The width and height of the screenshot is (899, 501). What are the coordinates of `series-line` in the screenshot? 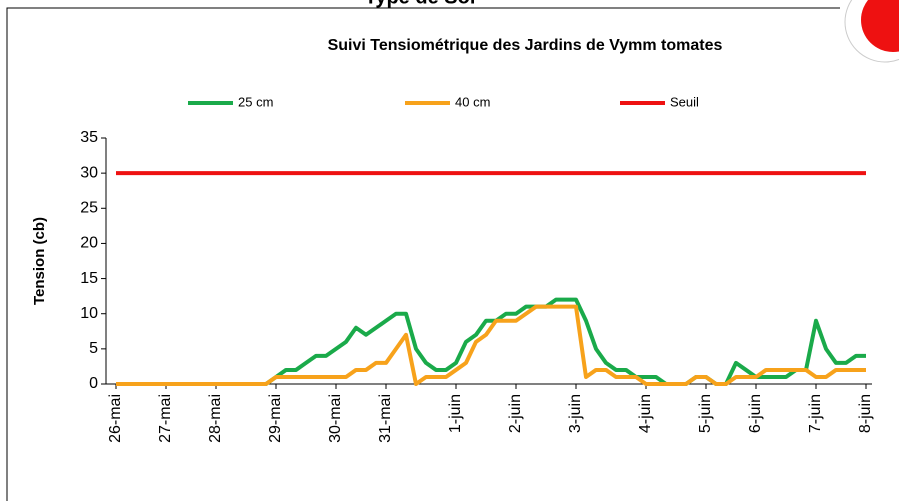 It's located at (491, 345).